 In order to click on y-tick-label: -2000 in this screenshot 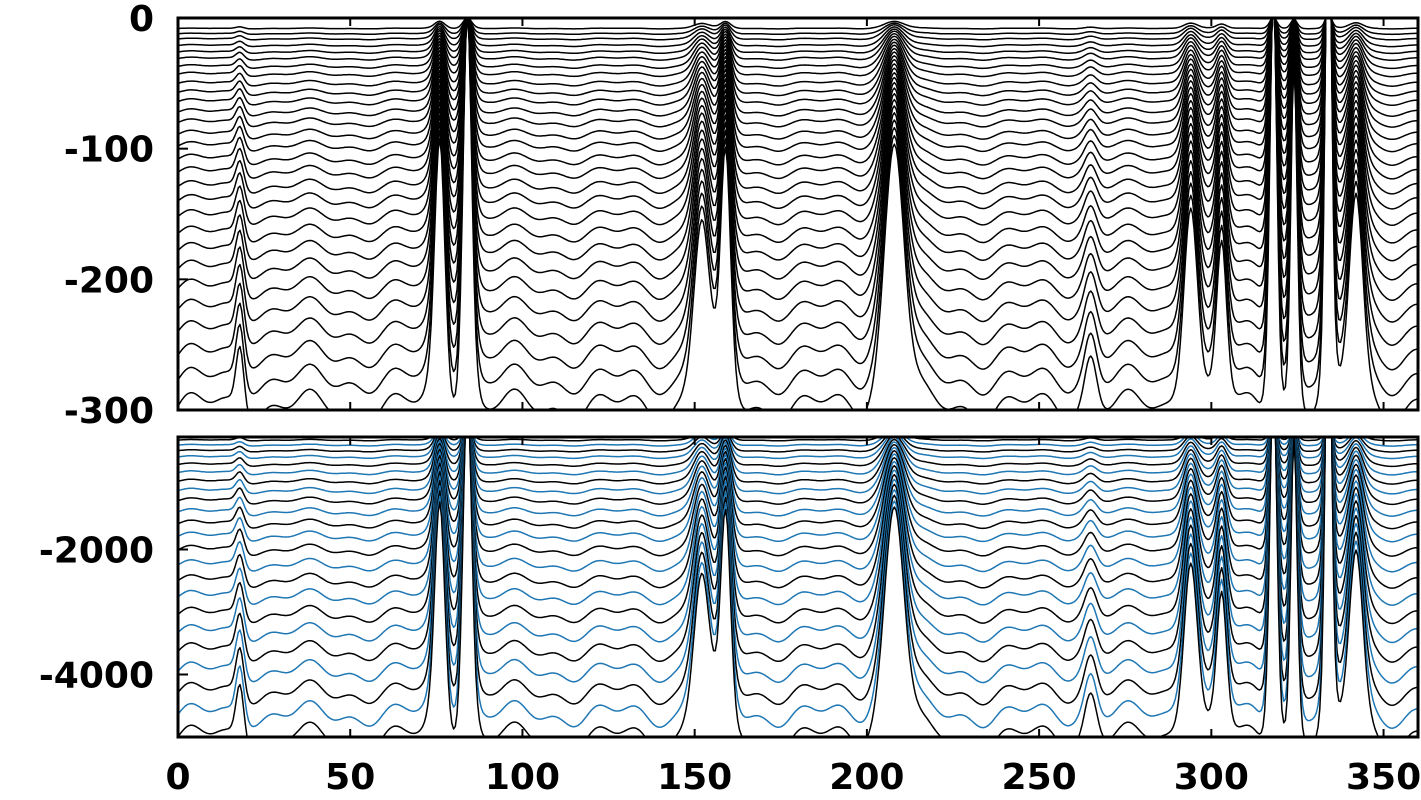, I will do `click(96, 551)`.